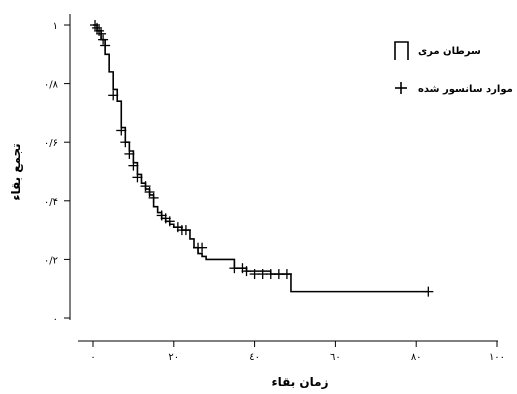 This screenshot has width=517, height=394. What do you see at coordinates (401, 50) in the screenshot?
I see `legend-step-symbol` at bounding box center [401, 50].